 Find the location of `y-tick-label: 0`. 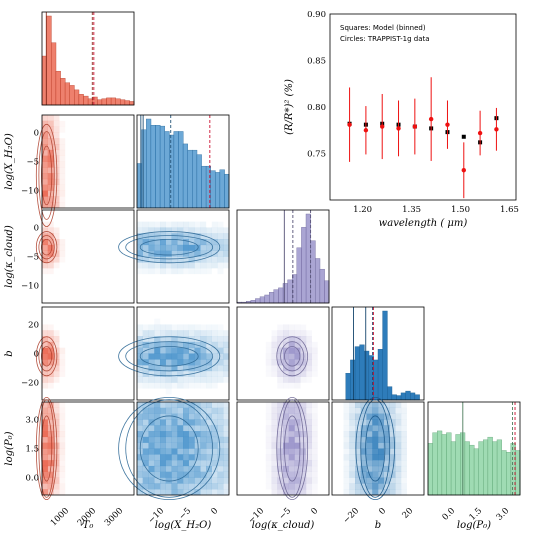

y-tick-label: 0 is located at coordinates (36, 228).